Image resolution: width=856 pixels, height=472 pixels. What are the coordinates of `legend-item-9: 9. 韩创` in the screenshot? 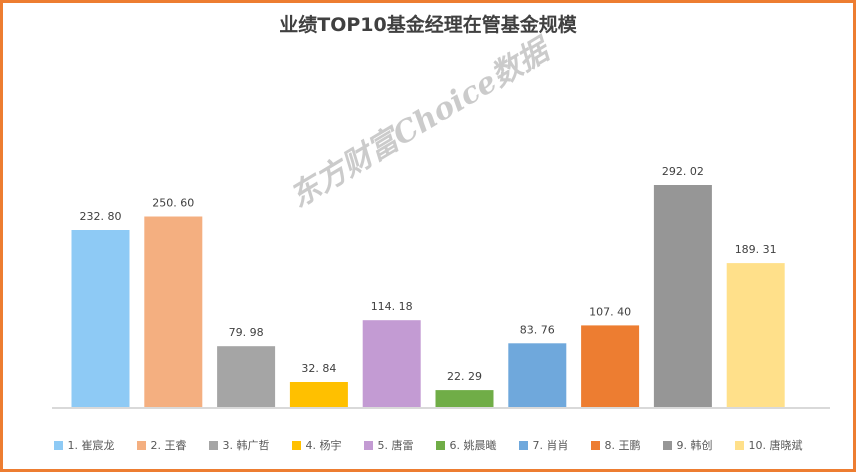 It's located at (687, 445).